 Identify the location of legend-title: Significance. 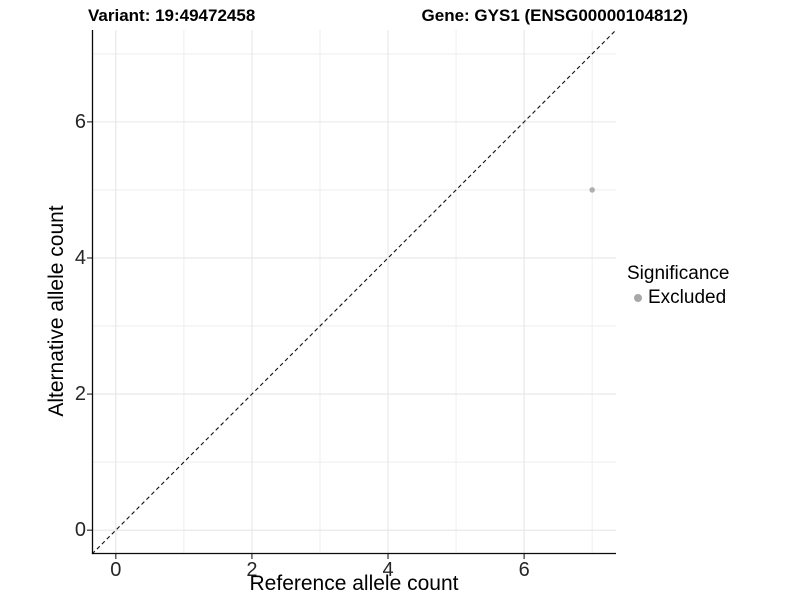
(678, 273).